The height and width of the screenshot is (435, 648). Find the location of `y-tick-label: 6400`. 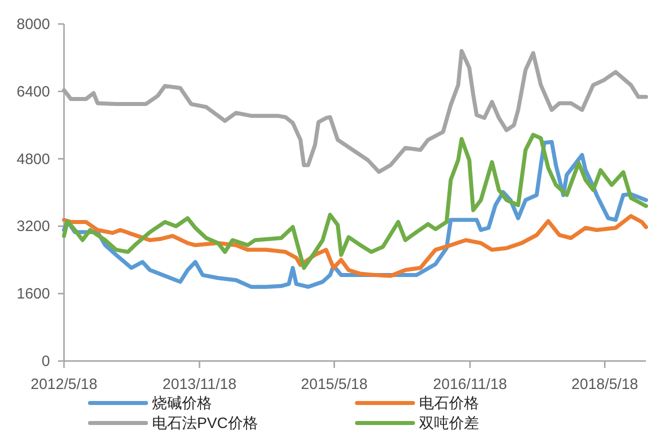

y-tick-label: 6400 is located at coordinates (33, 91).